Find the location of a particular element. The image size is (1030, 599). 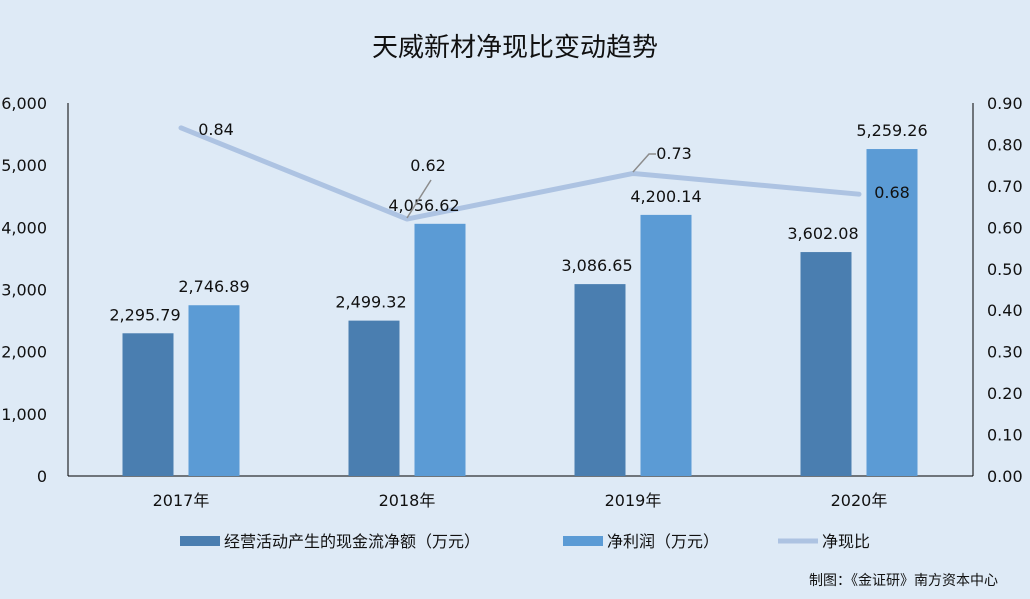

cashflow-data-label: 3,086.65 is located at coordinates (596, 265).